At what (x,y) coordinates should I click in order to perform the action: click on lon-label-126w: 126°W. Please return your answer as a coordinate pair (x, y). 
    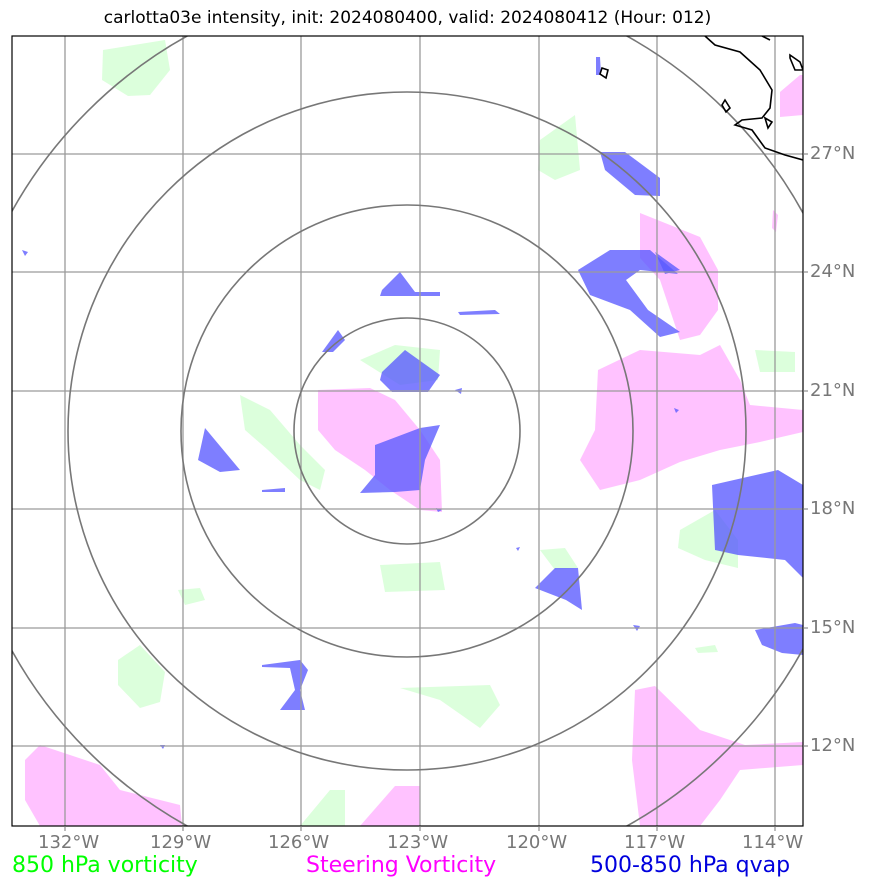
    Looking at the image, I should click on (299, 842).